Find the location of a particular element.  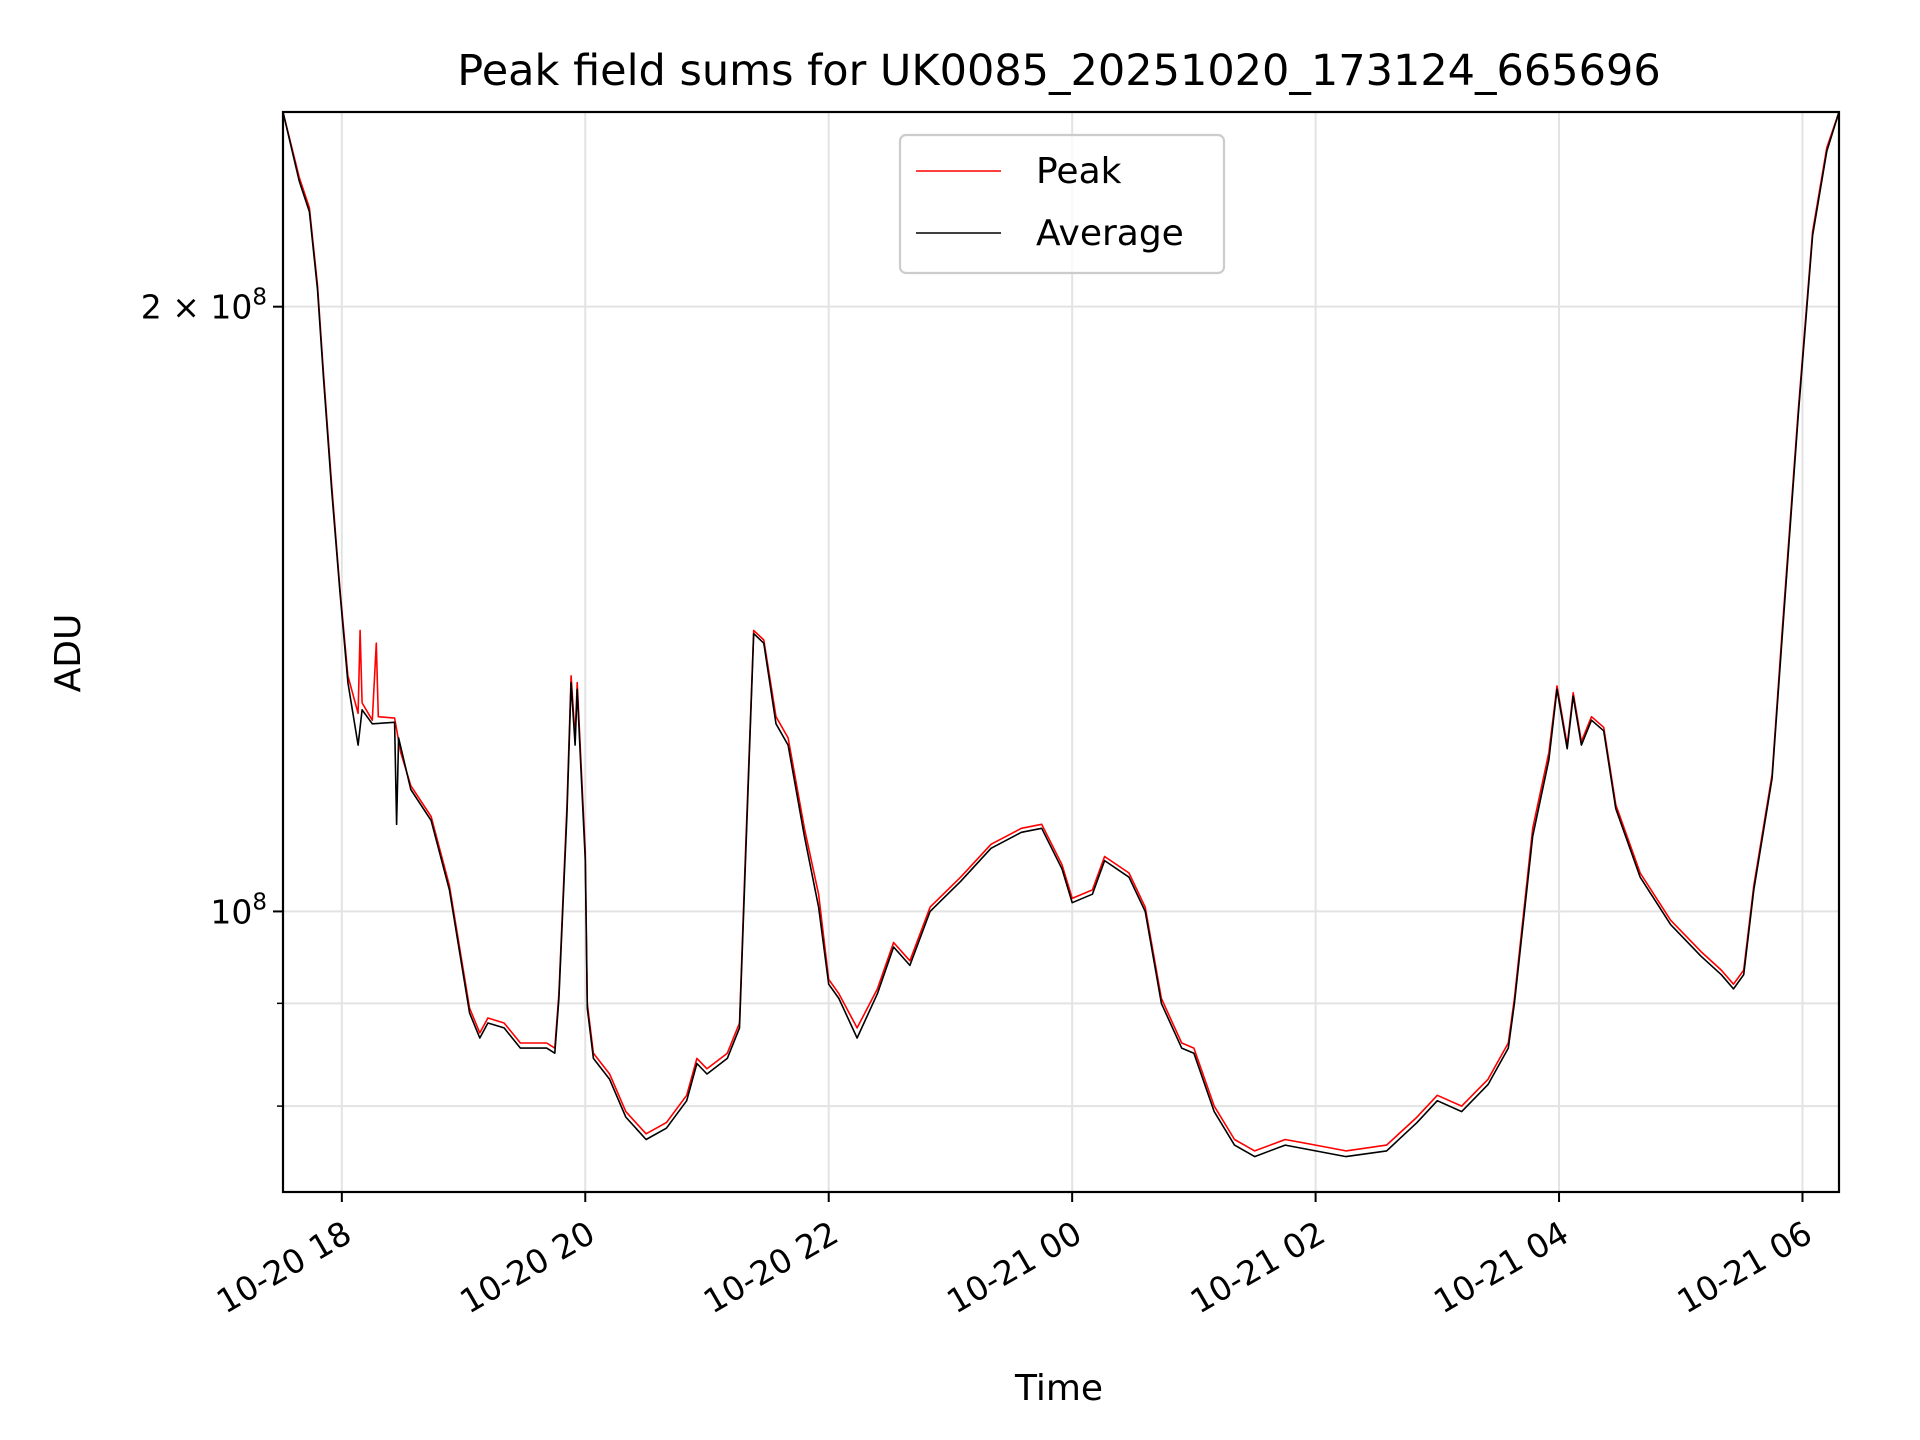

y-tick-label: 2 × 108 is located at coordinates (204, 306).